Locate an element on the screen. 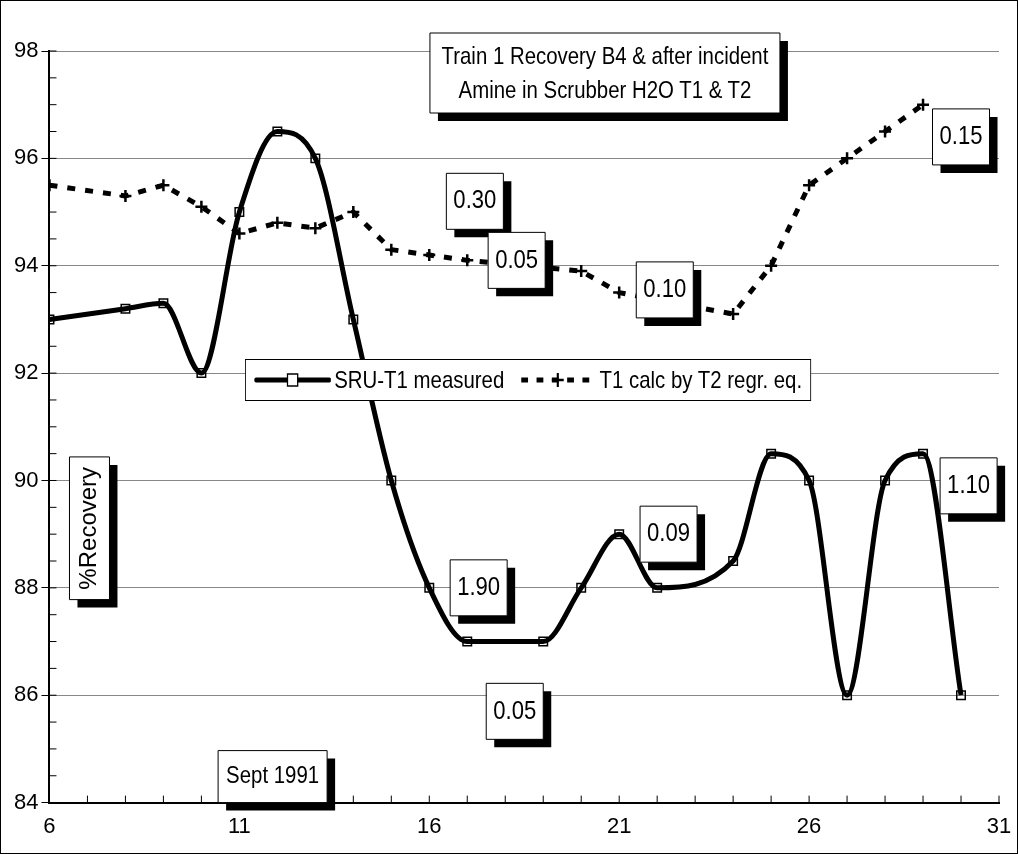 The height and width of the screenshot is (854, 1018). y-tick-label: 92 is located at coordinates (26, 372).